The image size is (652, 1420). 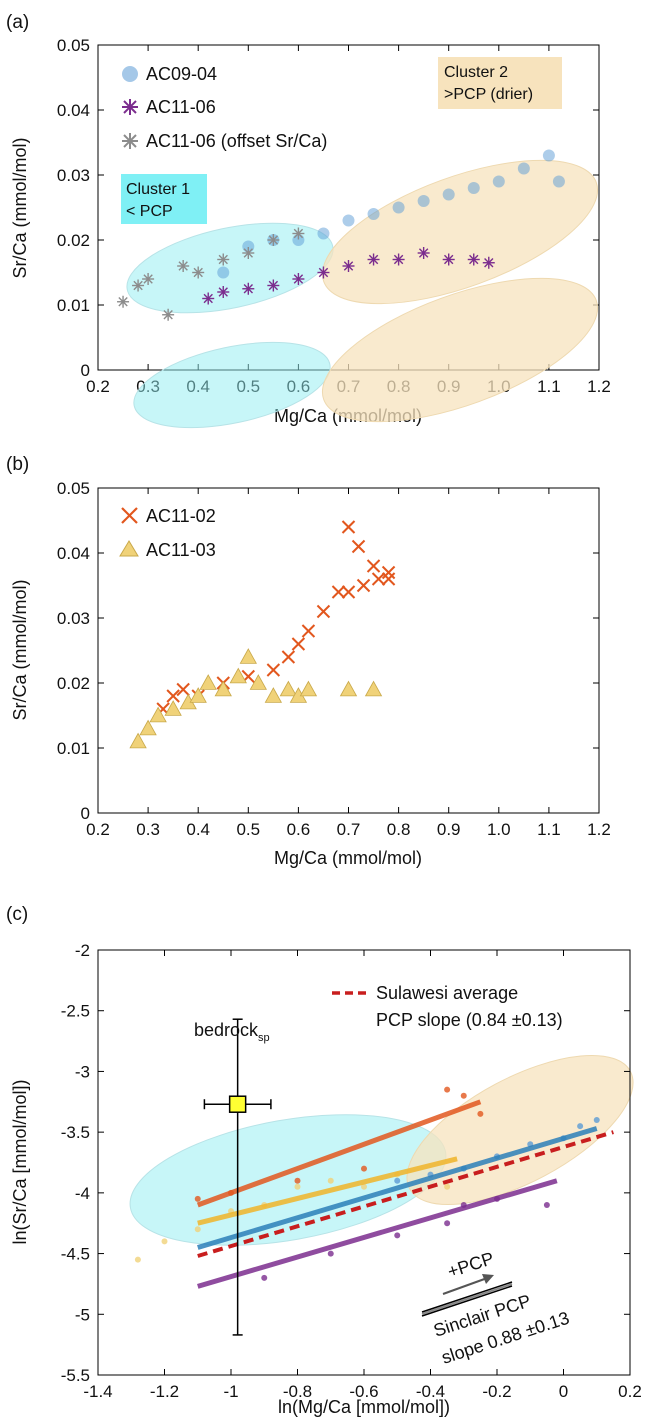 What do you see at coordinates (460, 350) in the screenshot?
I see `panel-b-cluster-2-ellipse` at bounding box center [460, 350].